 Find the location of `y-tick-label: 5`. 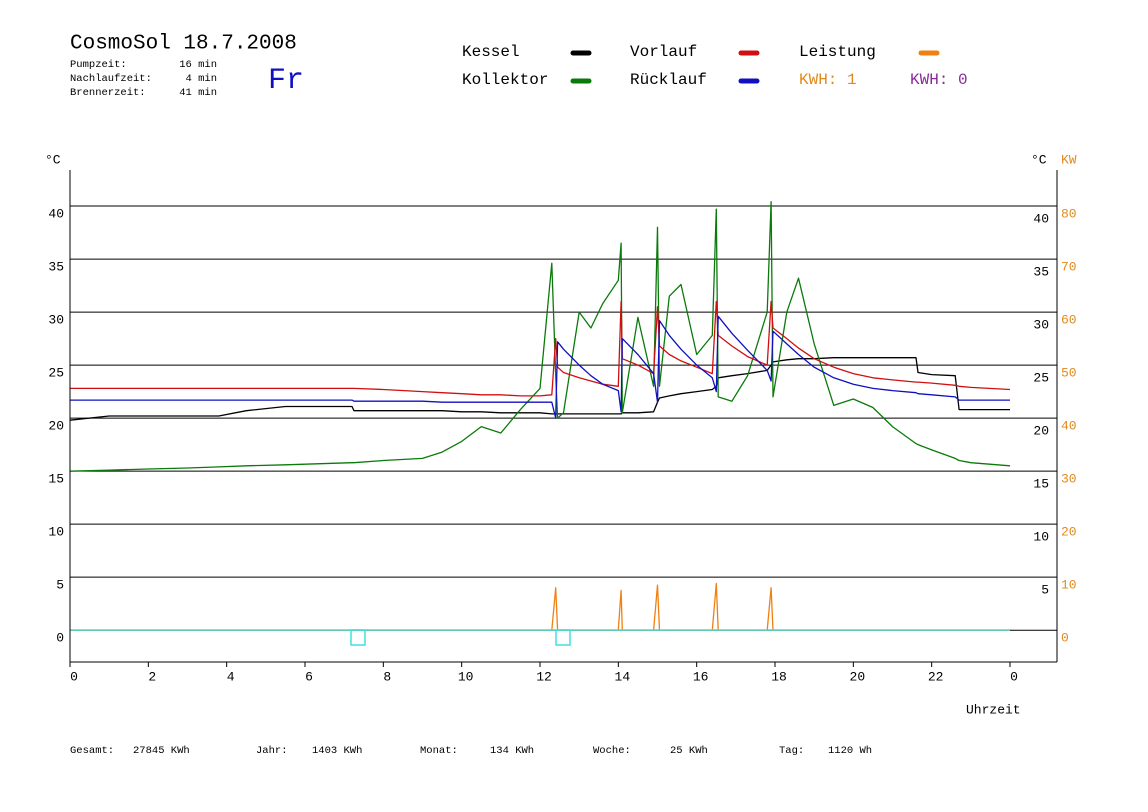

y-tick-label: 5 is located at coordinates (60, 585).